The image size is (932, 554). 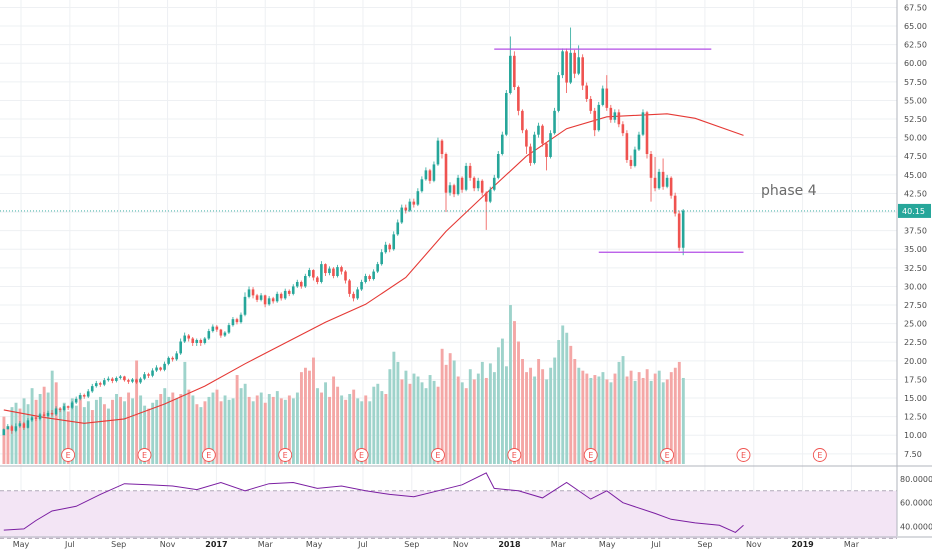 What do you see at coordinates (915, 324) in the screenshot?
I see `price-tick-label: 25.00` at bounding box center [915, 324].